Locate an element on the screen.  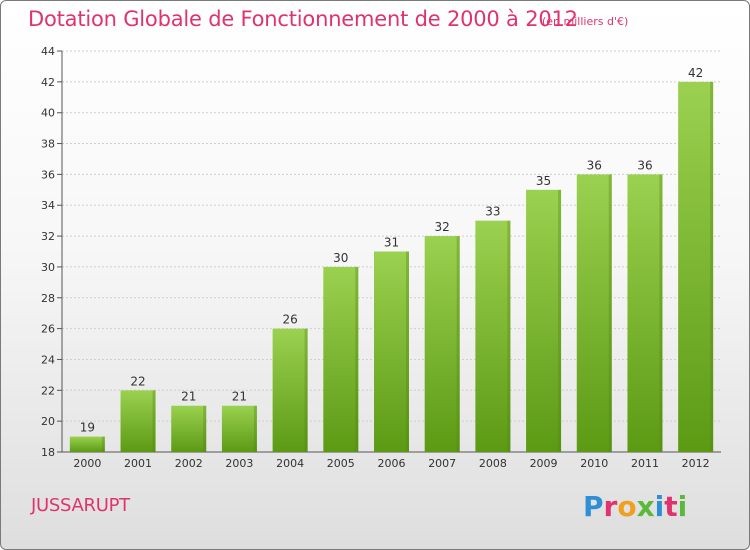
x-tick-label: 2007 is located at coordinates (442, 463).